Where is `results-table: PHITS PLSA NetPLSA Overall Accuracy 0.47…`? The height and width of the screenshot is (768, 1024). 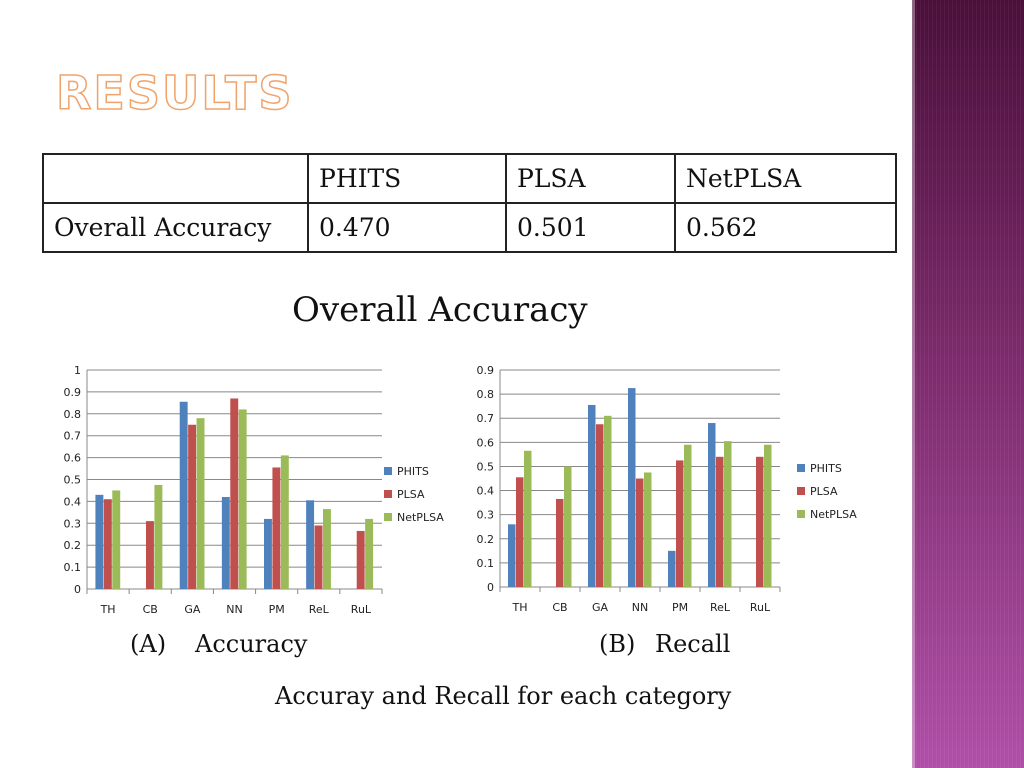
results-table: PHITS PLSA NetPLSA Overall Accuracy 0.47… is located at coordinates (469, 203).